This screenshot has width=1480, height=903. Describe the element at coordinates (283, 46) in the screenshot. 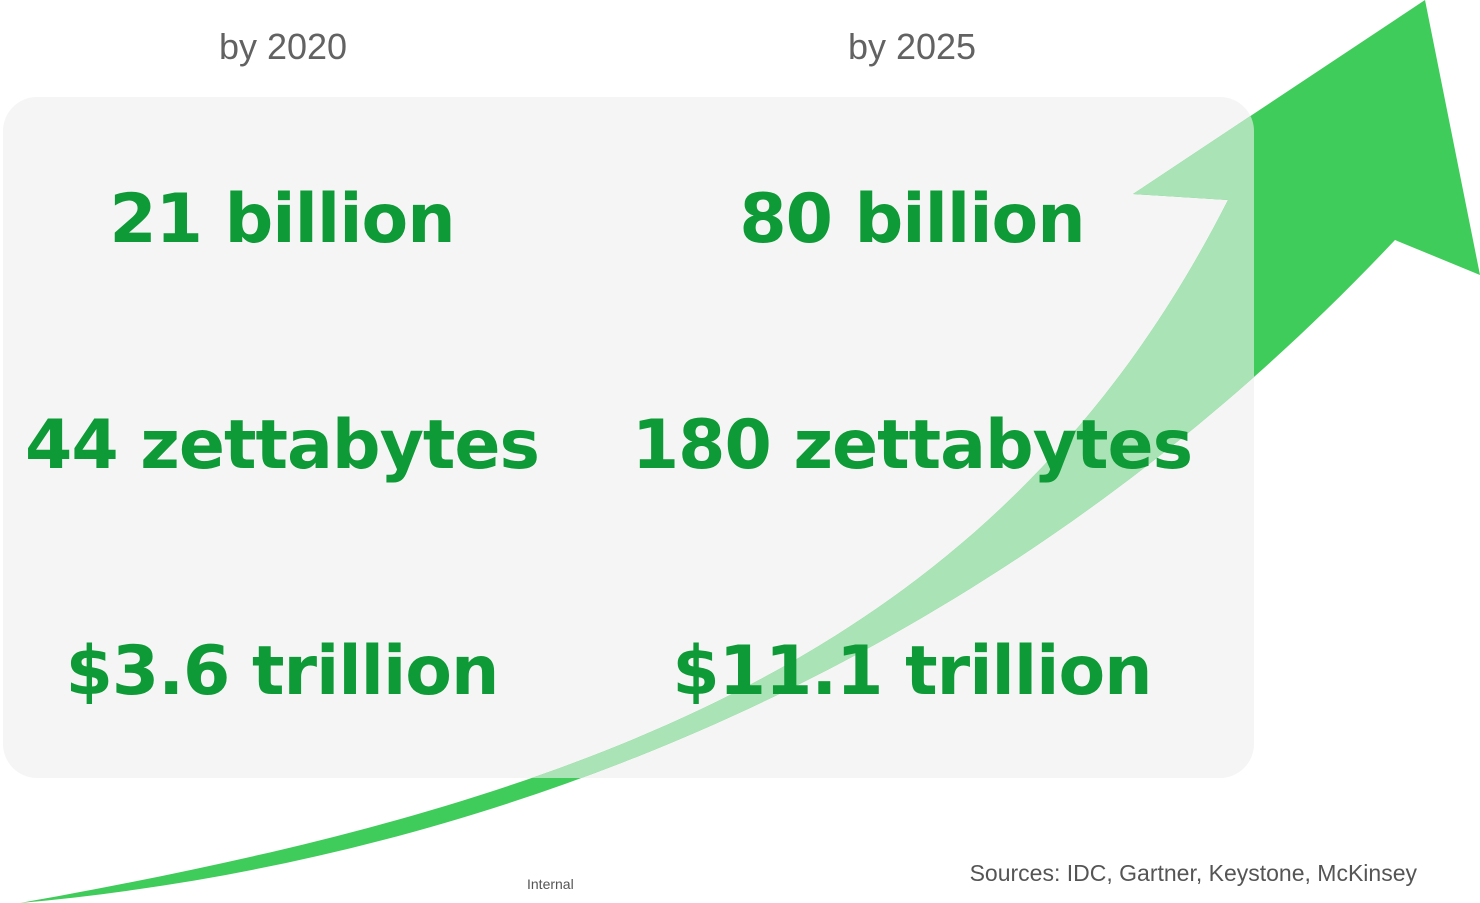

I see `year-label-2020: by 2020` at that location.